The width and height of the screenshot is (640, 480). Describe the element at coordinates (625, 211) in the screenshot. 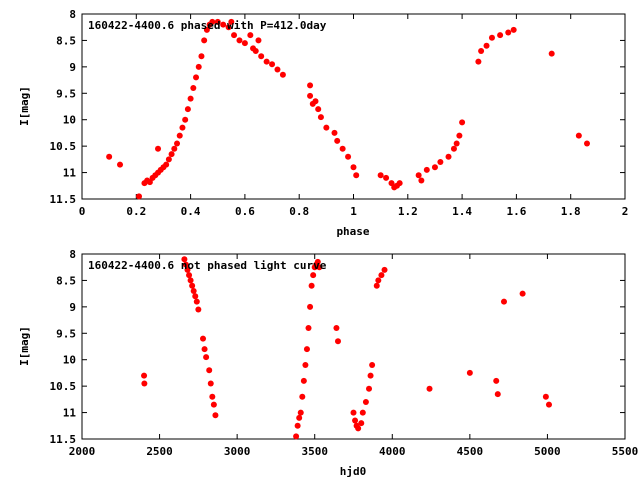

I see `x-tick-label: 2` at that location.